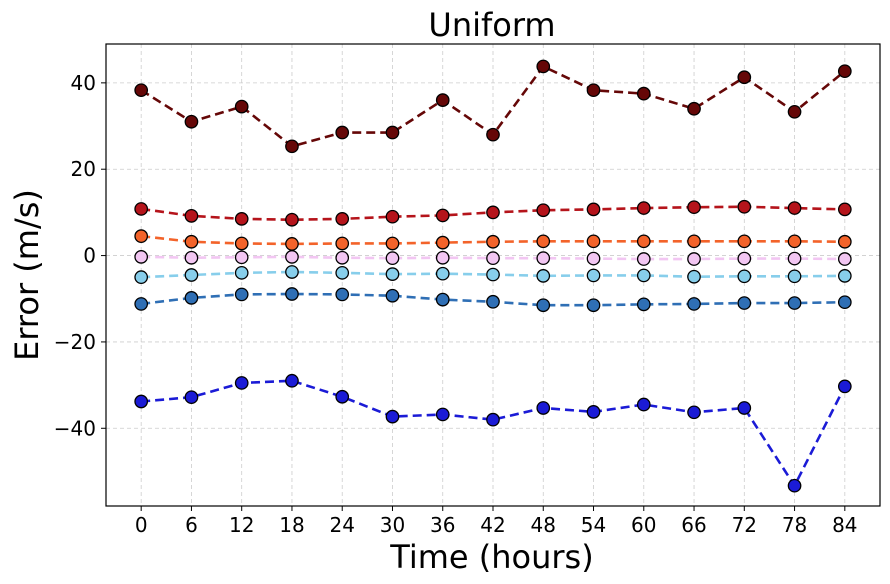  Describe the element at coordinates (491, 557) in the screenshot. I see `x-axis-label: Time (hours)` at that location.